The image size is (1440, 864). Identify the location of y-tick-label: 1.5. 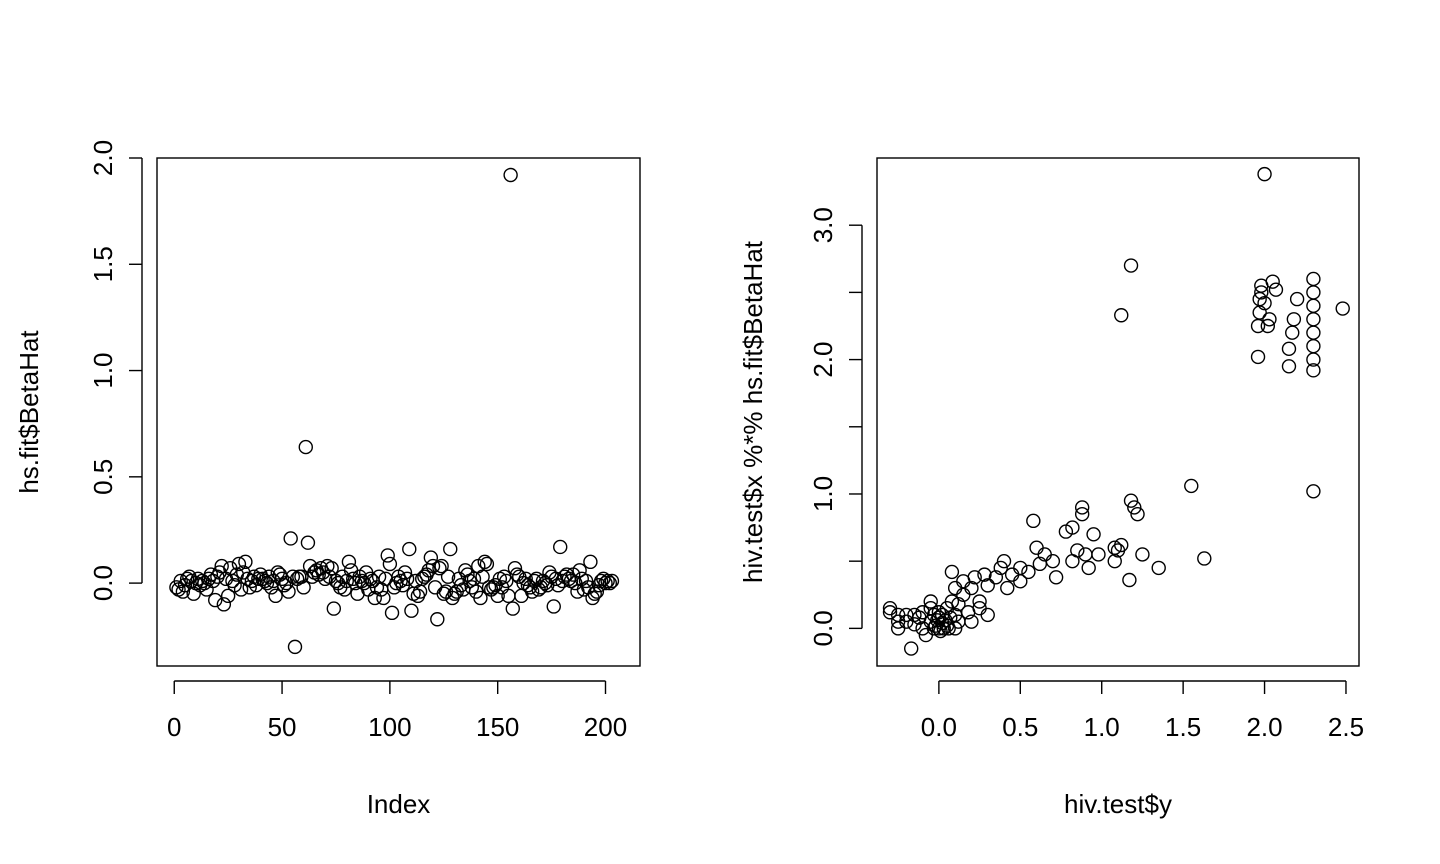
(103, 264).